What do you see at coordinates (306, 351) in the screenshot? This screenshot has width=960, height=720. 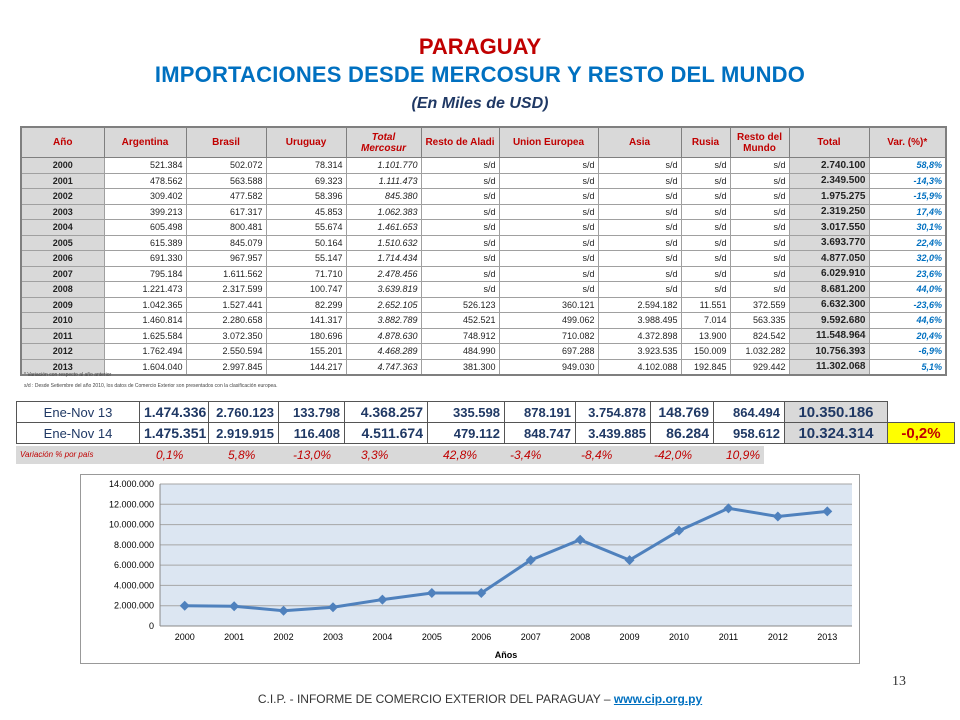 I see `value-cell: 155.201` at bounding box center [306, 351].